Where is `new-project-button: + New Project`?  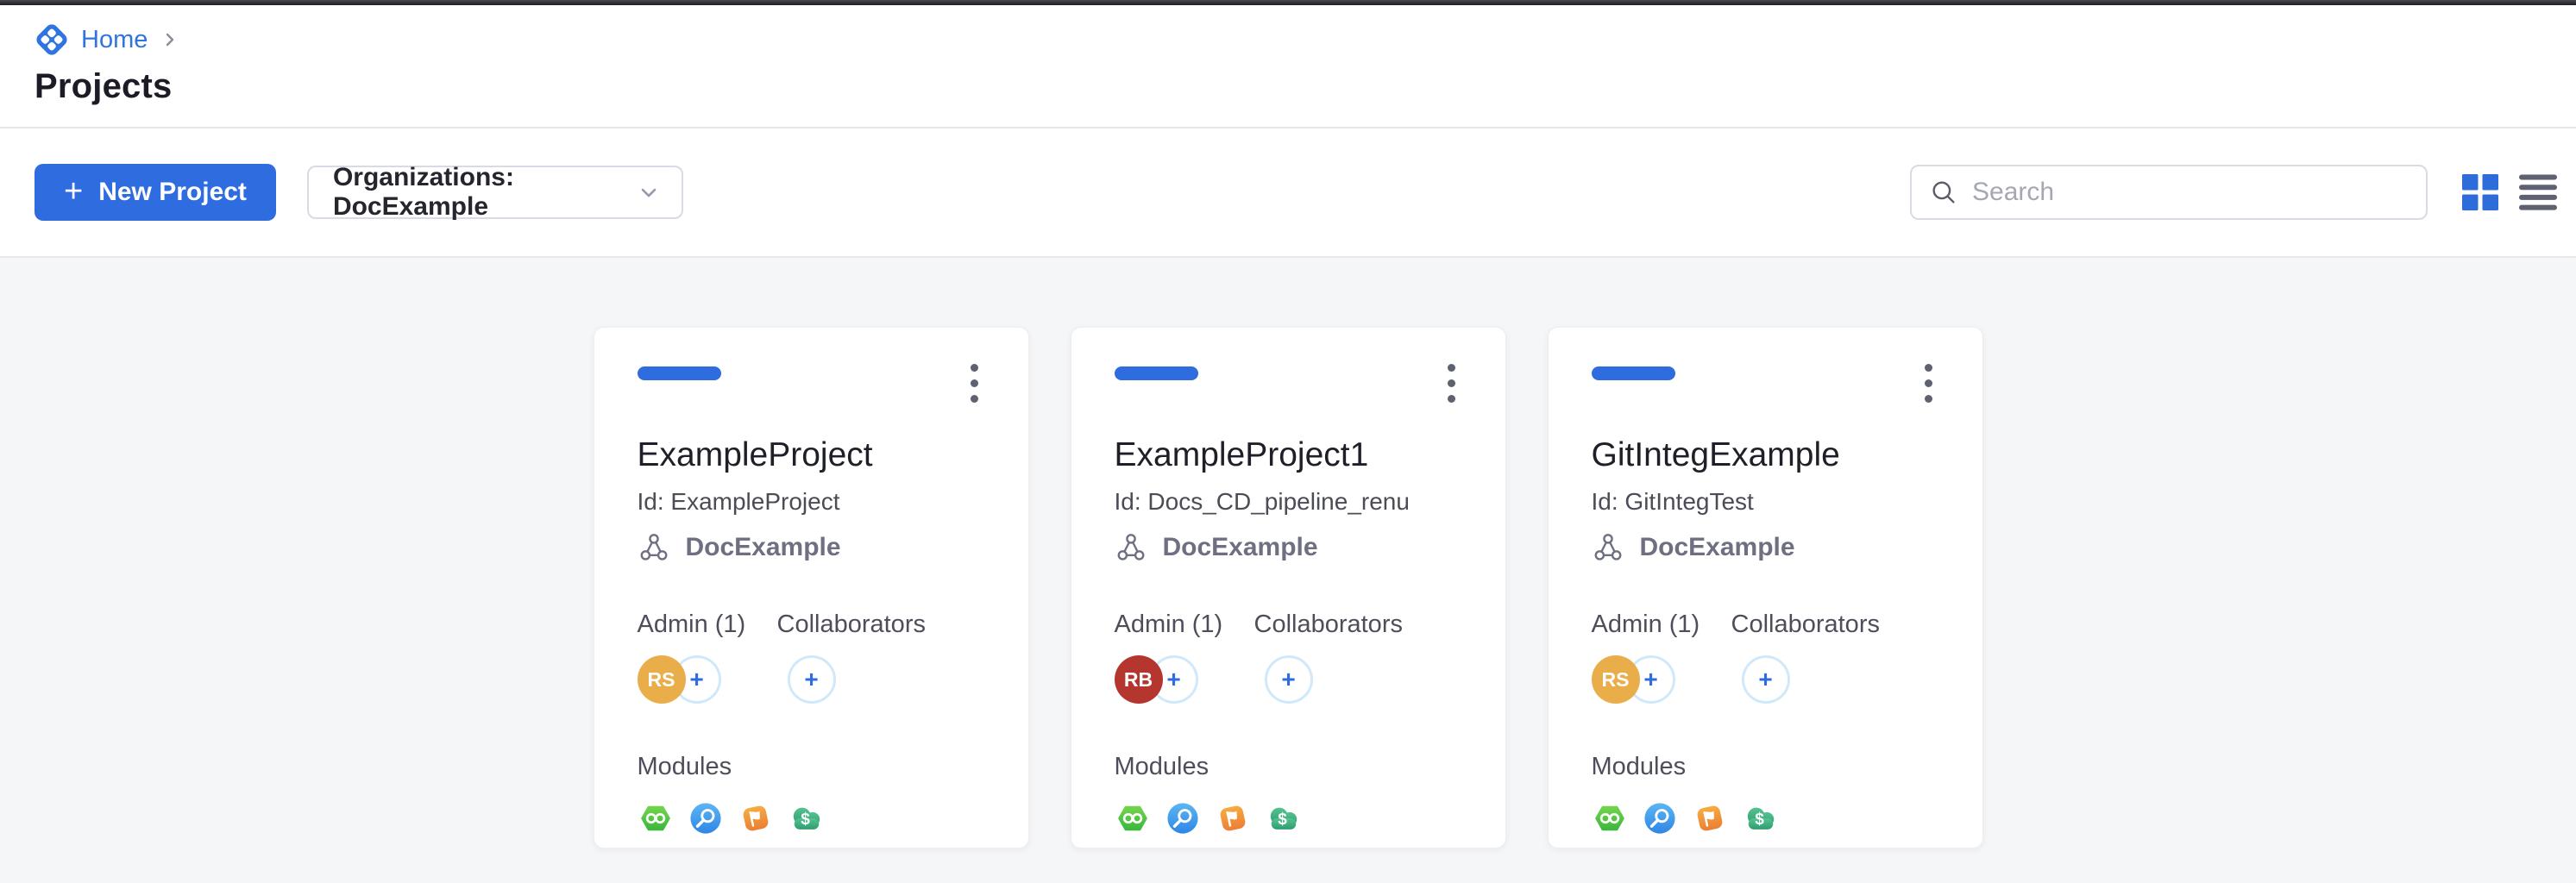 new-project-button: + New Project is located at coordinates (155, 192).